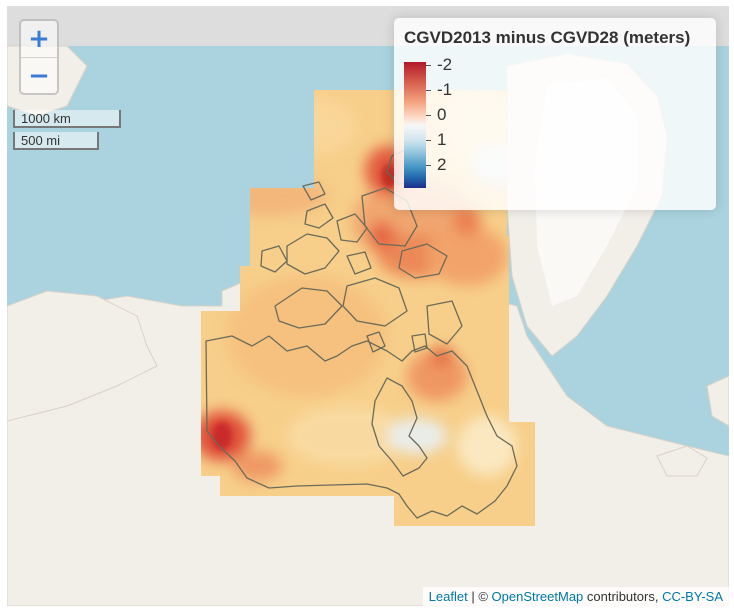 The image size is (734, 612). What do you see at coordinates (445, 89) in the screenshot?
I see `legend-tick-label: -1` at bounding box center [445, 89].